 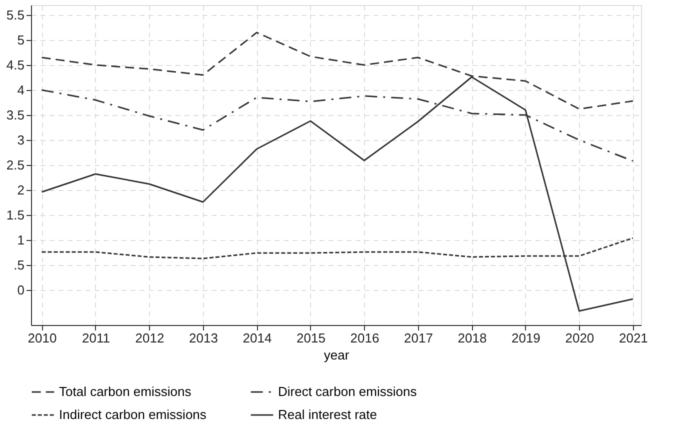 I want to click on legend-label: Real interest rate, so click(x=327, y=414).